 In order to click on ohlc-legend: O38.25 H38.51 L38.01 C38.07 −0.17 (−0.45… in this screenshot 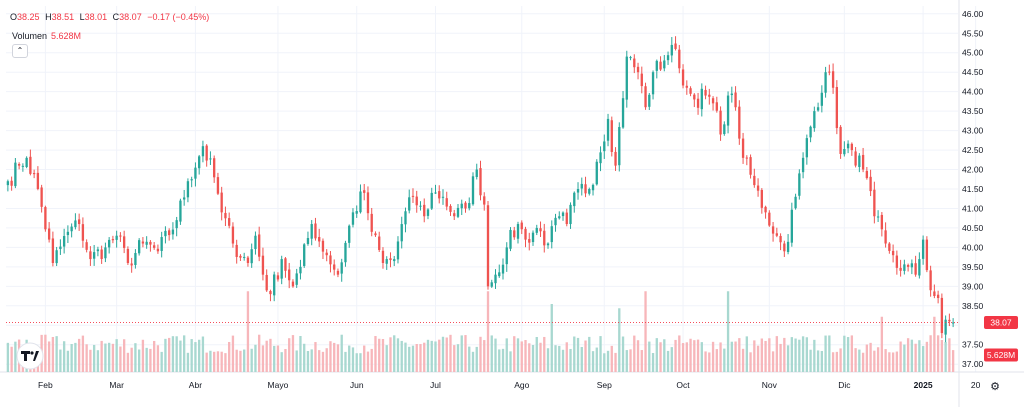, I will do `click(109, 17)`.